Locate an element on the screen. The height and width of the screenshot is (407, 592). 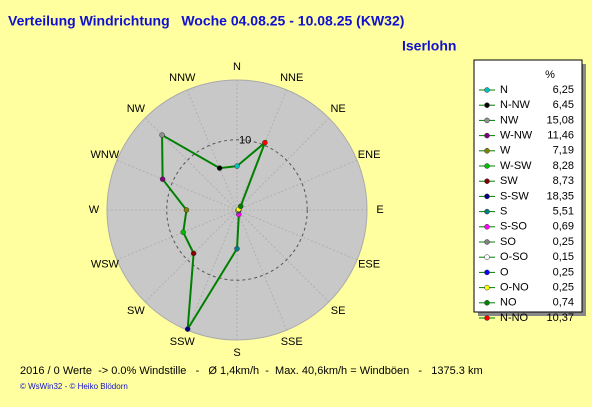
legend-header: % is located at coordinates (550, 75).